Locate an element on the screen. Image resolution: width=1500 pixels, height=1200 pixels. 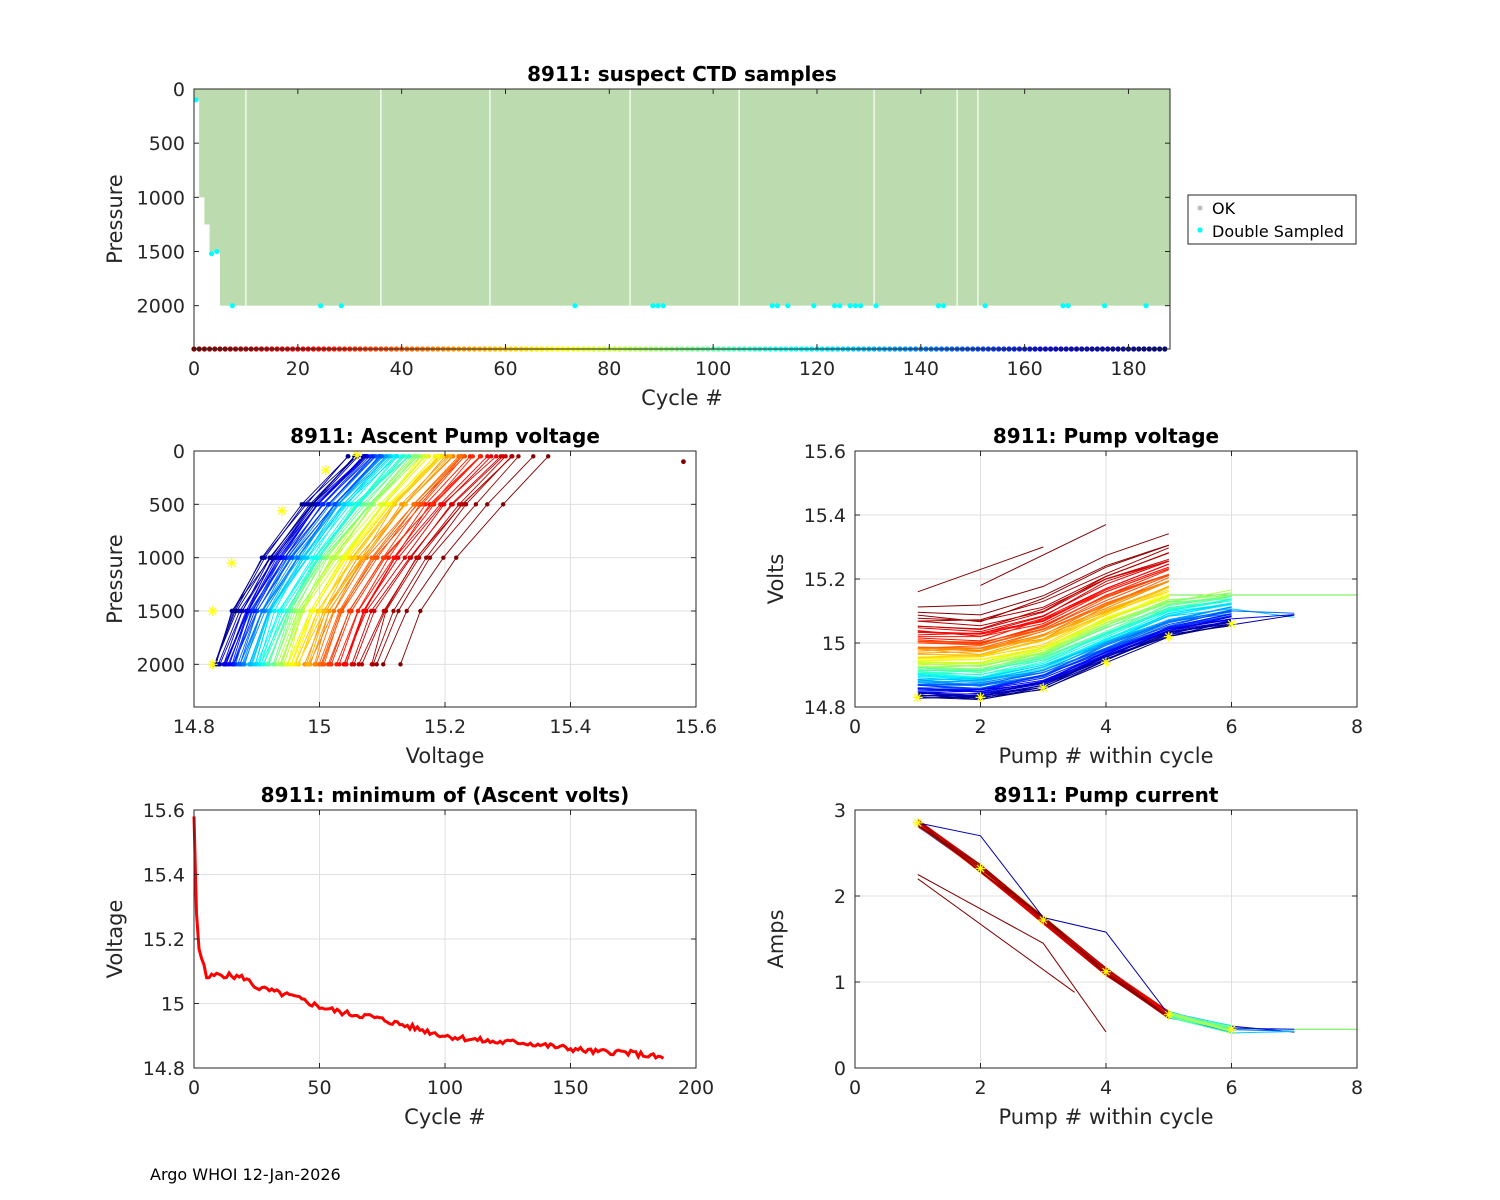
y-tick-label: 0 is located at coordinates (179, 90).